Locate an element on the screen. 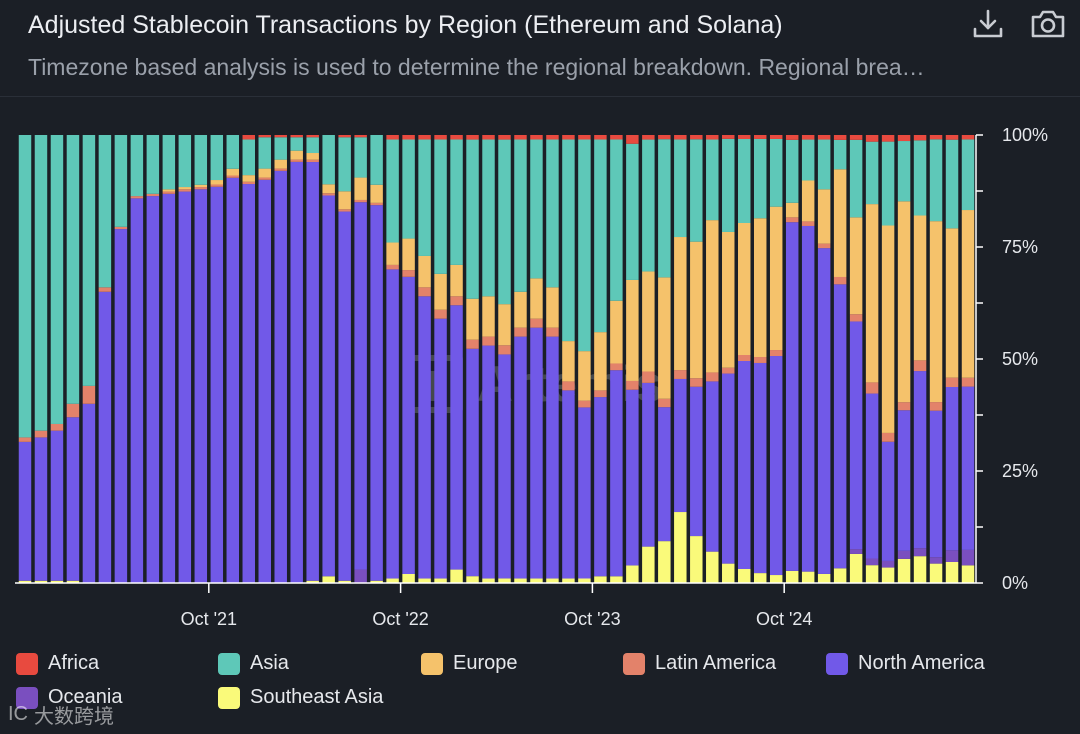 This screenshot has width=1080, height=734. legend-item-oceania: Oceania is located at coordinates (69, 697).